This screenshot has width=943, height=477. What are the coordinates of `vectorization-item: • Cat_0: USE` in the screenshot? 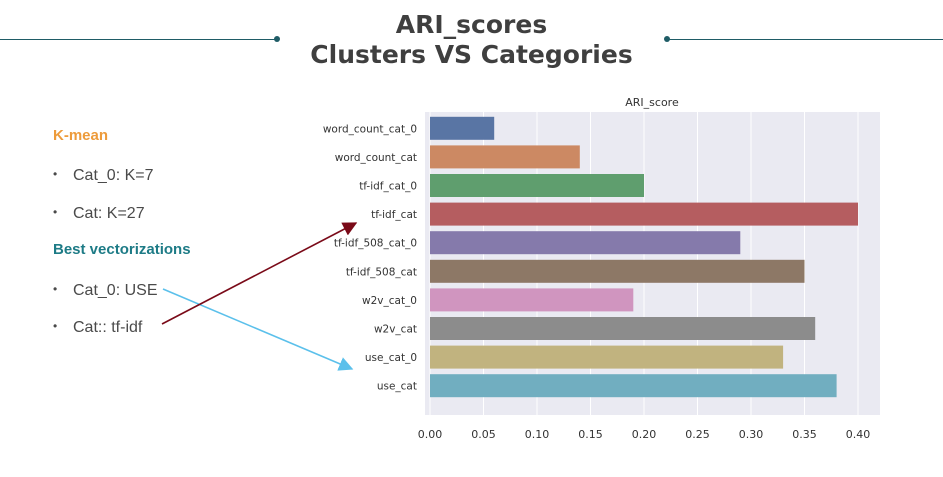 It's located at (105, 290).